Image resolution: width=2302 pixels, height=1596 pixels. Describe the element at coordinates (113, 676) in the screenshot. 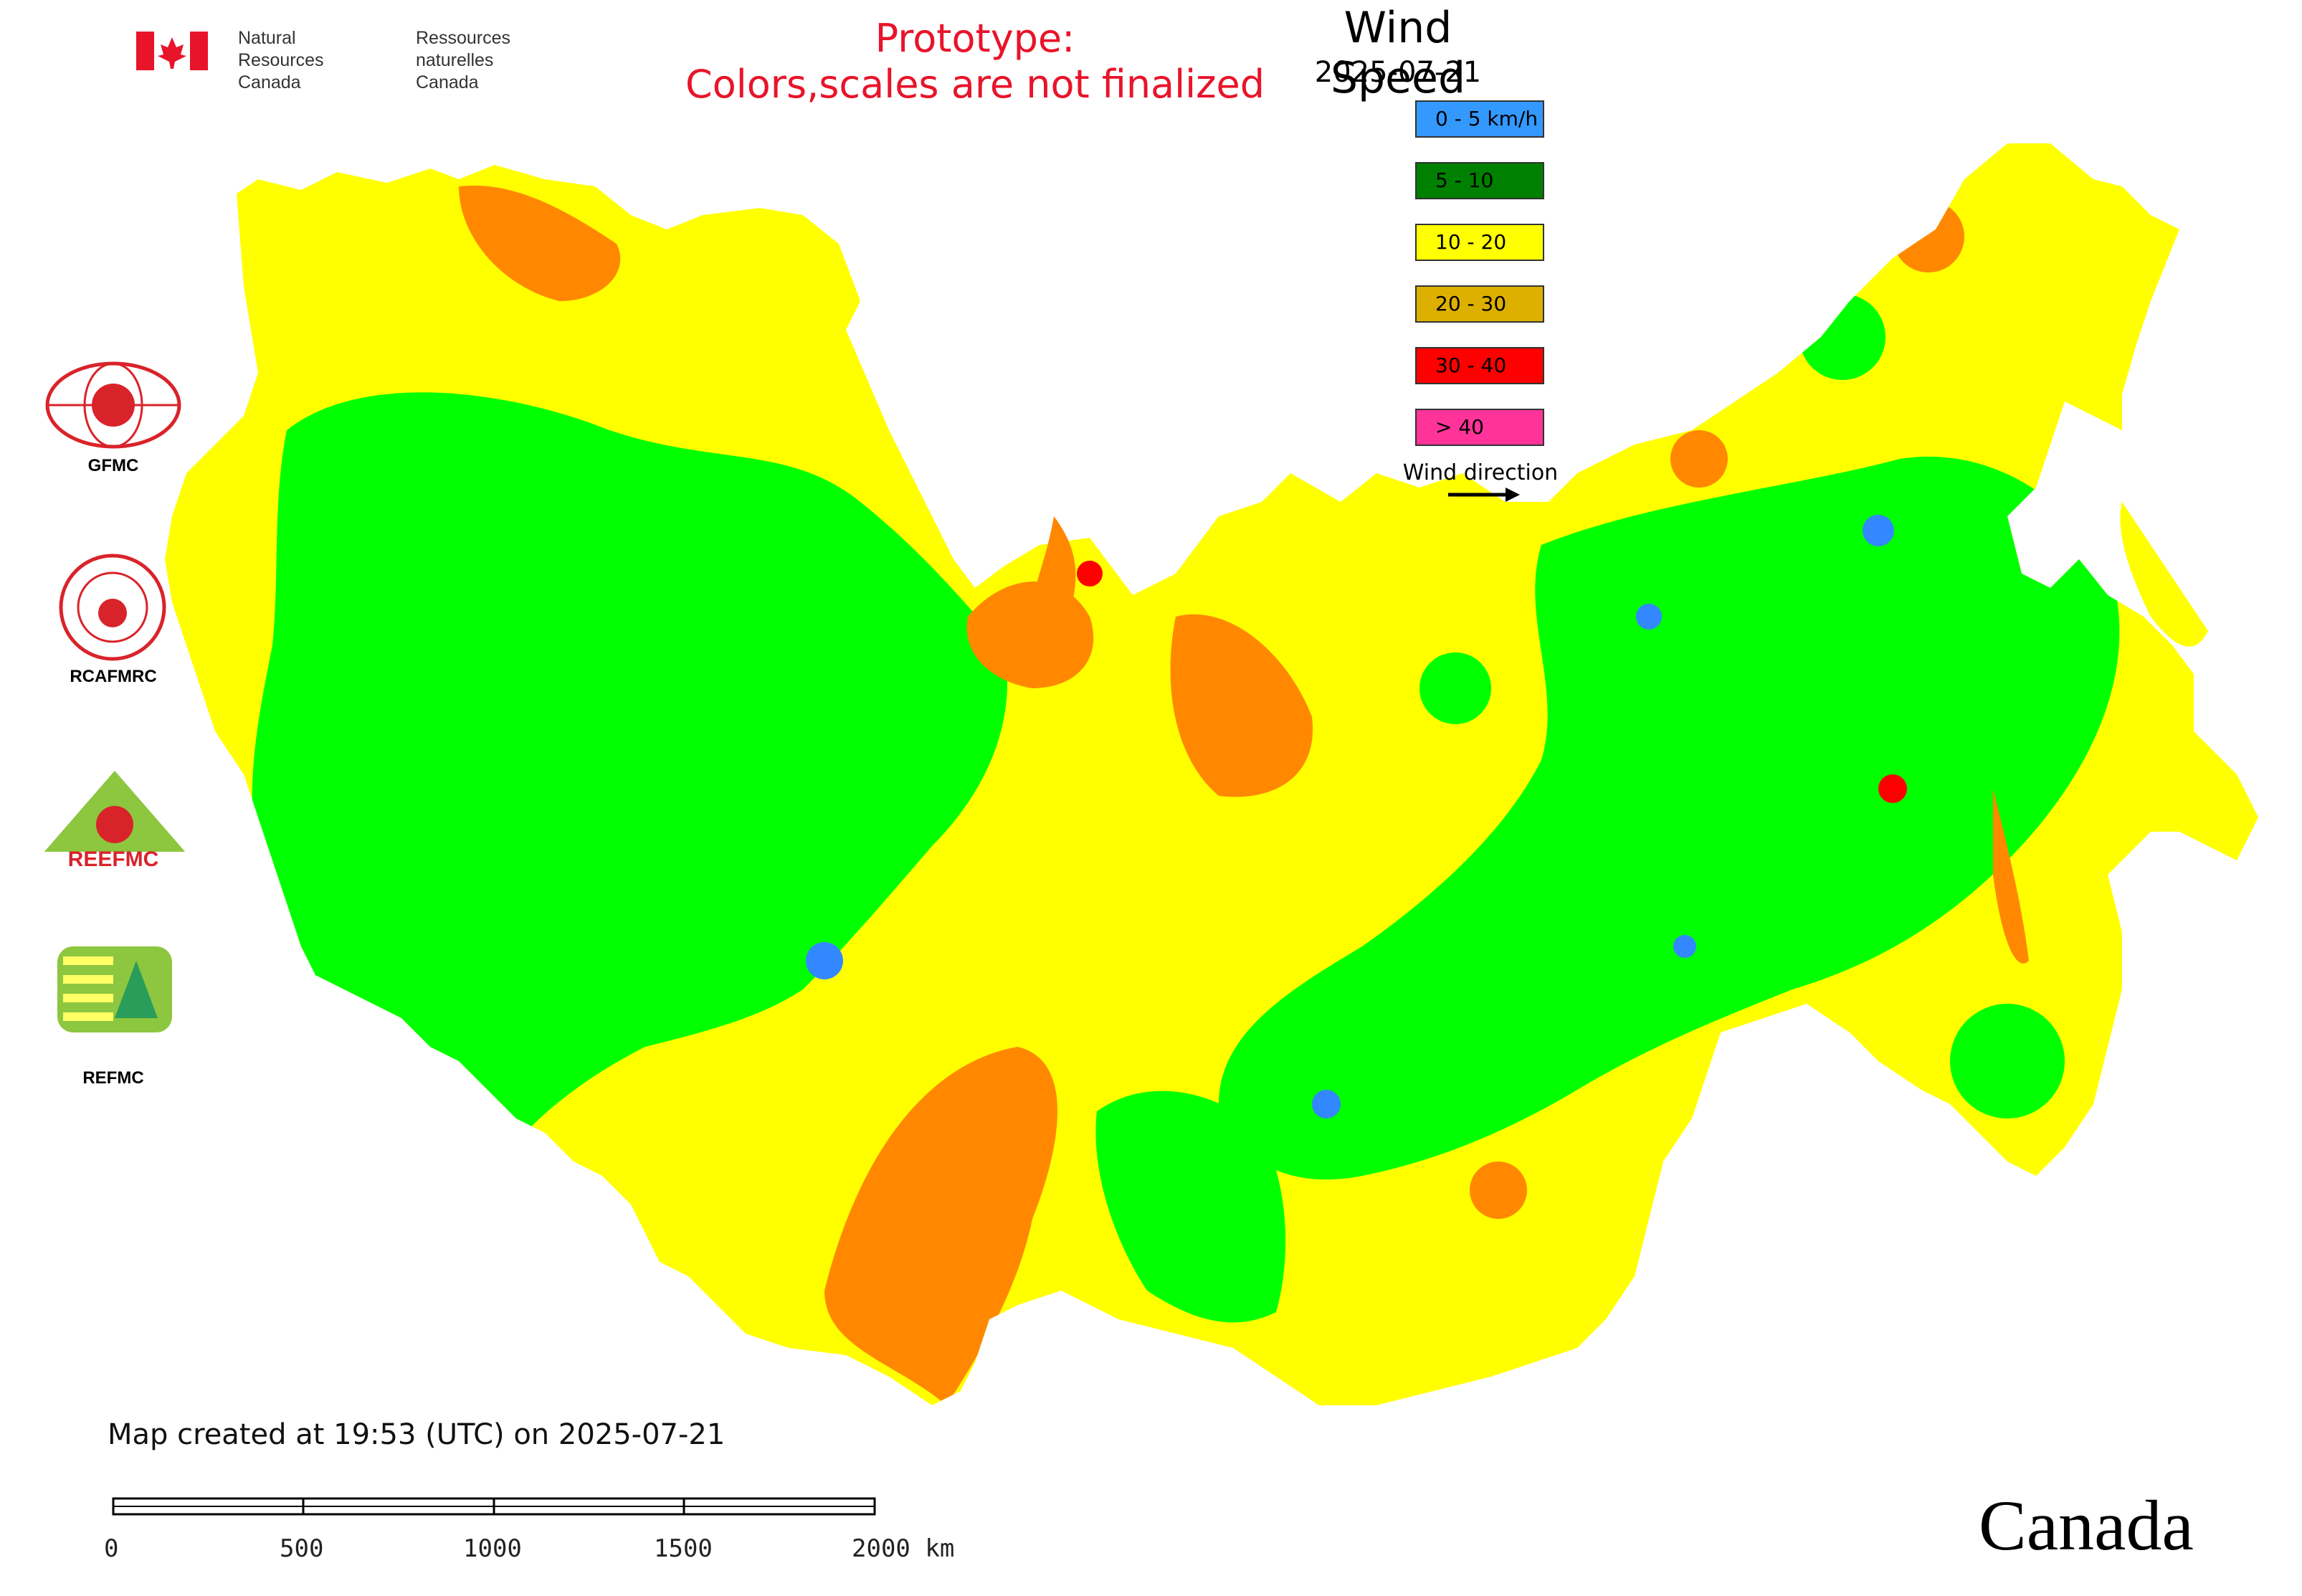

I see `rcafmrc-label: RCAFMRC` at that location.